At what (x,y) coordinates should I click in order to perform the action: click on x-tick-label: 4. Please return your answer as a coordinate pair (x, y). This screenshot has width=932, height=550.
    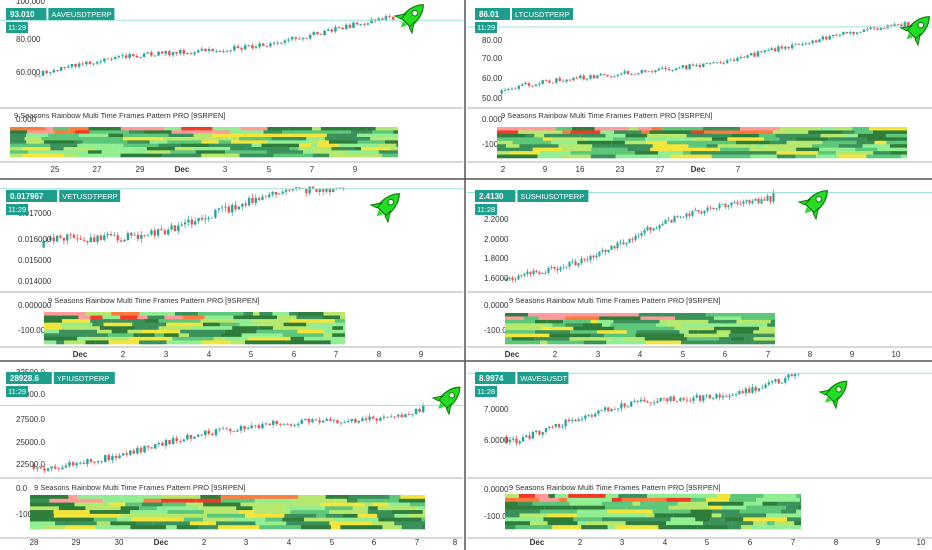
    Looking at the image, I should click on (289, 542).